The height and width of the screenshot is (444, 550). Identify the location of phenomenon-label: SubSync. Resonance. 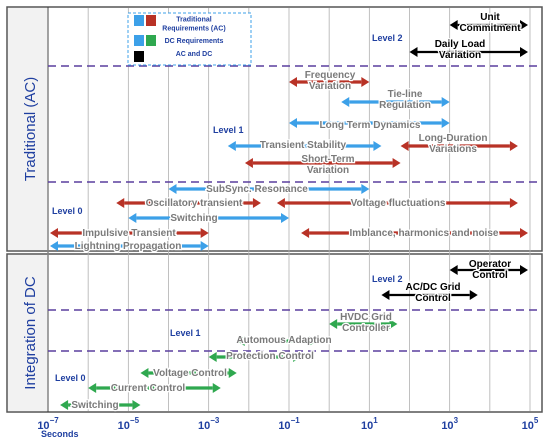
(257, 189).